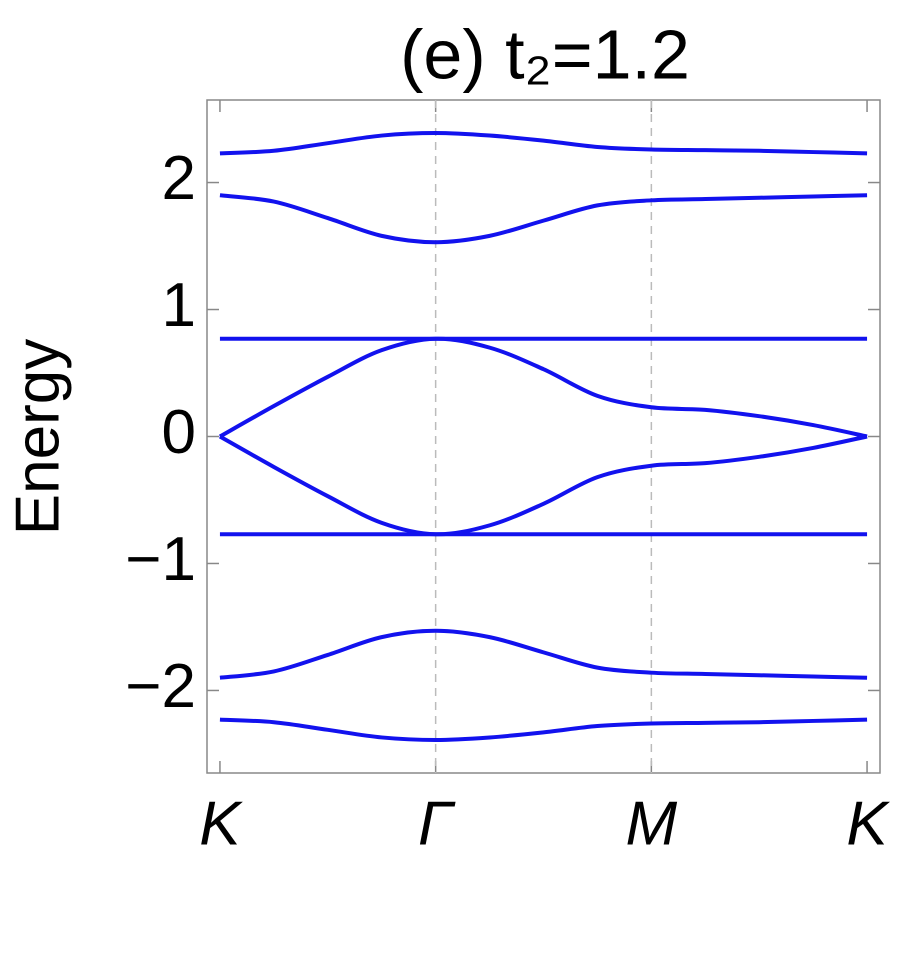 The image size is (900, 970). I want to click on y-tick-label: 2, so click(179, 178).